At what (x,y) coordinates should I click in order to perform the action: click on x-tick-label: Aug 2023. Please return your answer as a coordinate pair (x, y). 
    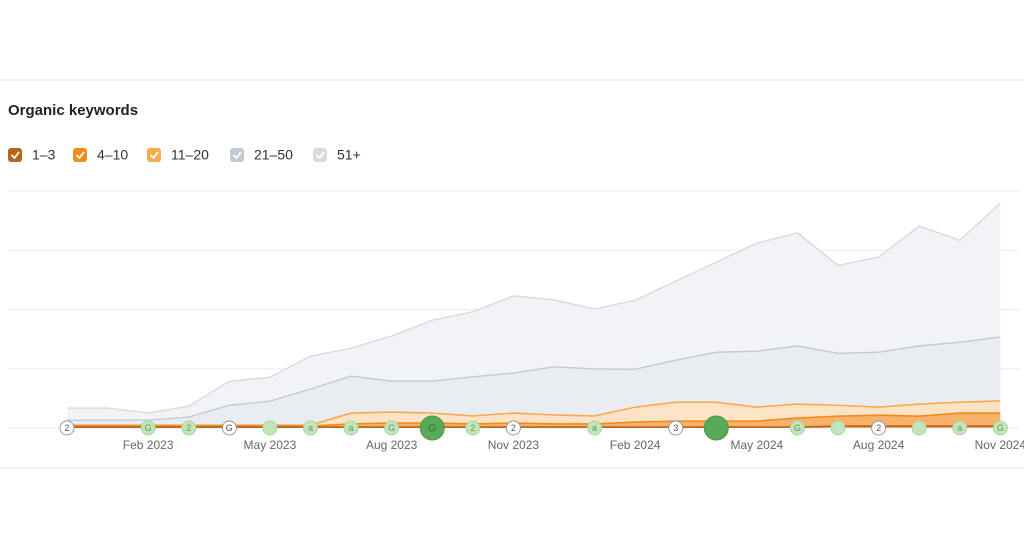
    Looking at the image, I should click on (392, 445).